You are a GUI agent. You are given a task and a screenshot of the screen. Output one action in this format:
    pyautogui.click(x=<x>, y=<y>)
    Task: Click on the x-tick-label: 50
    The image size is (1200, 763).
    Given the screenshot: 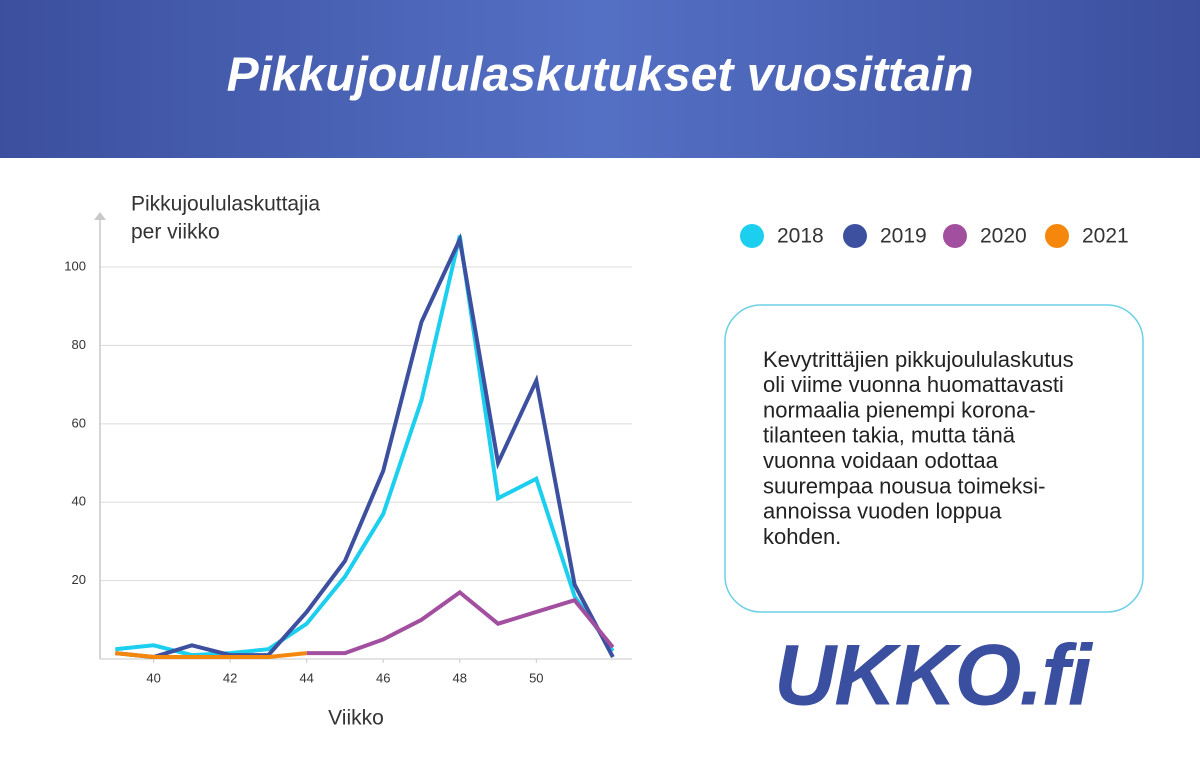 What is the action you would take?
    pyautogui.click(x=536, y=677)
    